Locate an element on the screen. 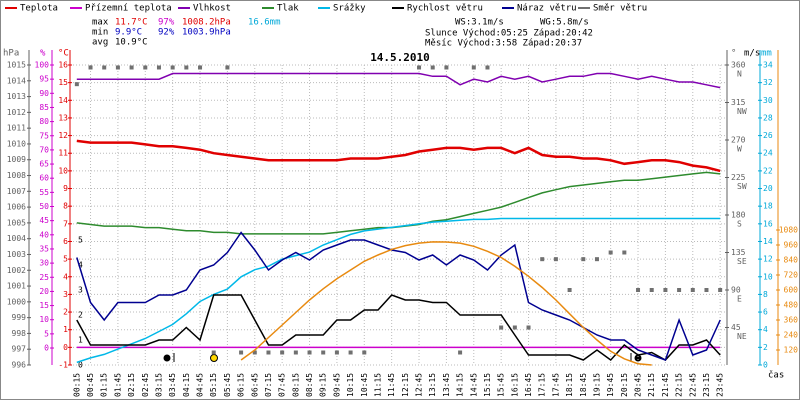 Image resolution: width=800 pixels, height=400 pixels. y-tick-label: 1003 is located at coordinates (16, 254).